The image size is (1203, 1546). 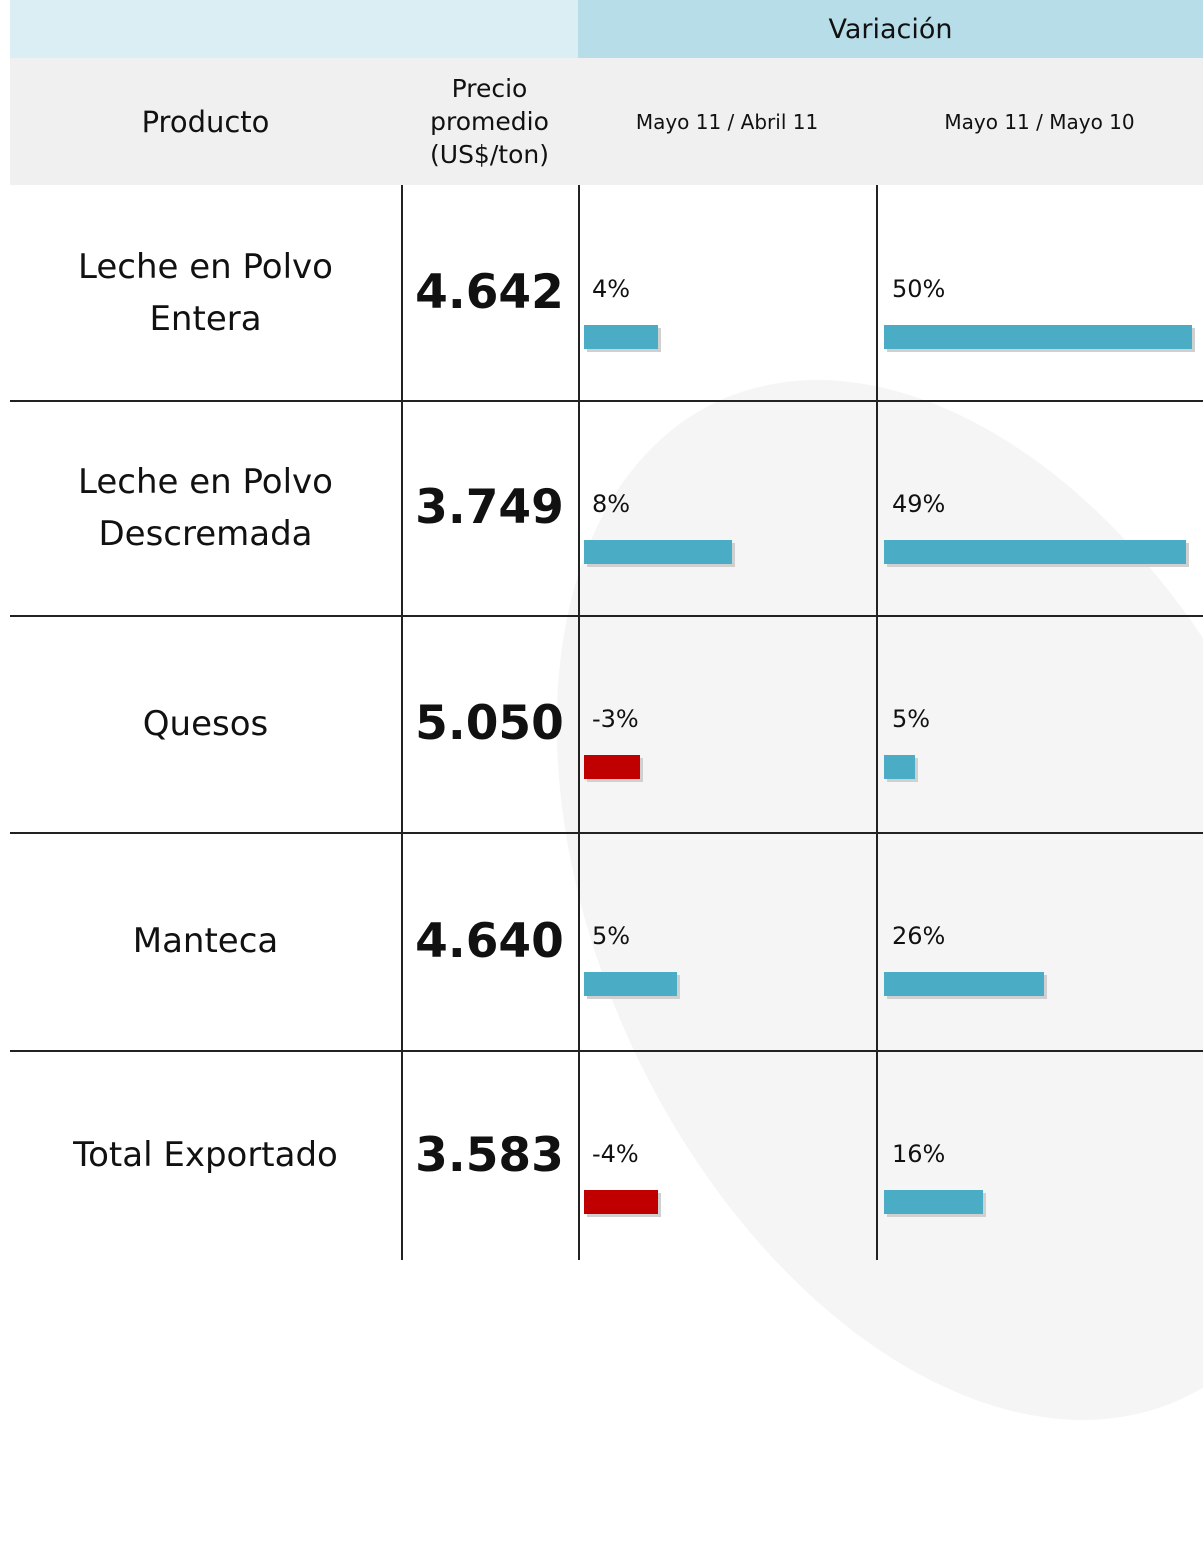 What do you see at coordinates (919, 936) in the screenshot?
I see `variation-label: 26%` at bounding box center [919, 936].